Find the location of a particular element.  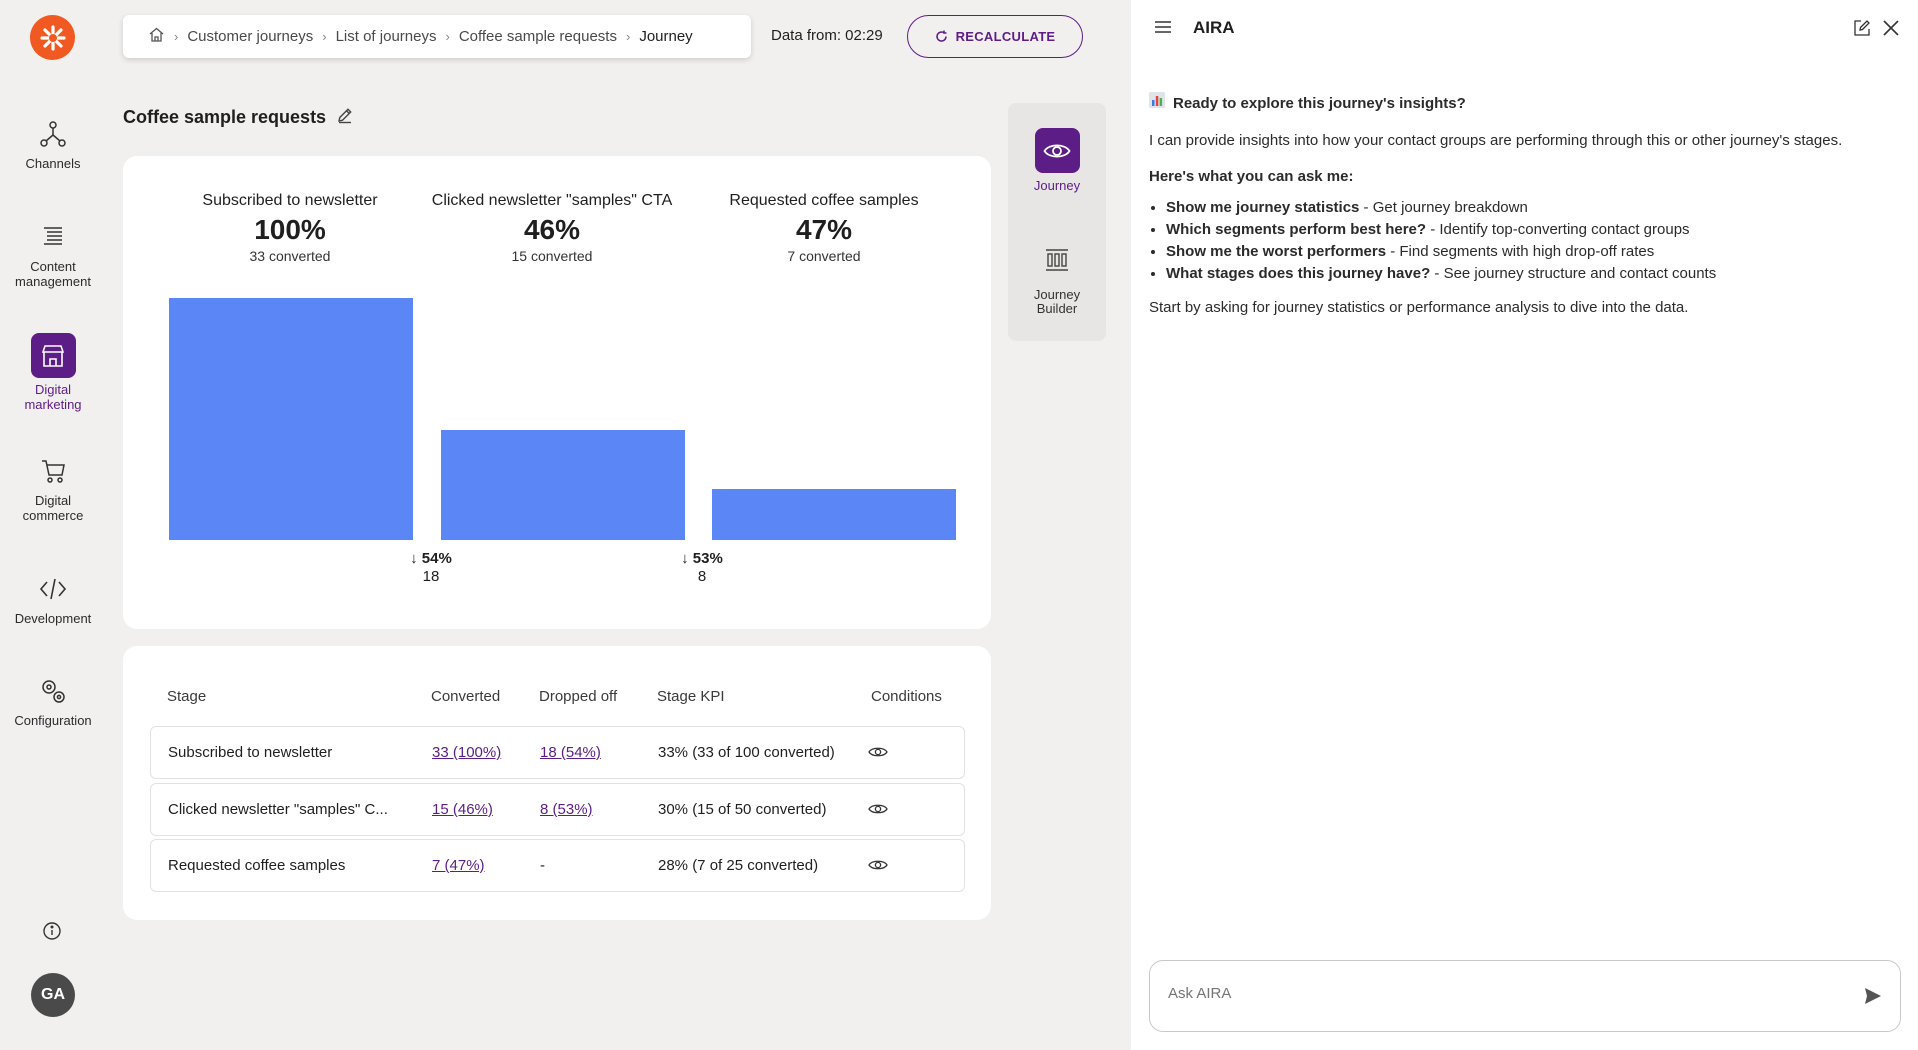

stage-percent: 46% is located at coordinates (552, 229).